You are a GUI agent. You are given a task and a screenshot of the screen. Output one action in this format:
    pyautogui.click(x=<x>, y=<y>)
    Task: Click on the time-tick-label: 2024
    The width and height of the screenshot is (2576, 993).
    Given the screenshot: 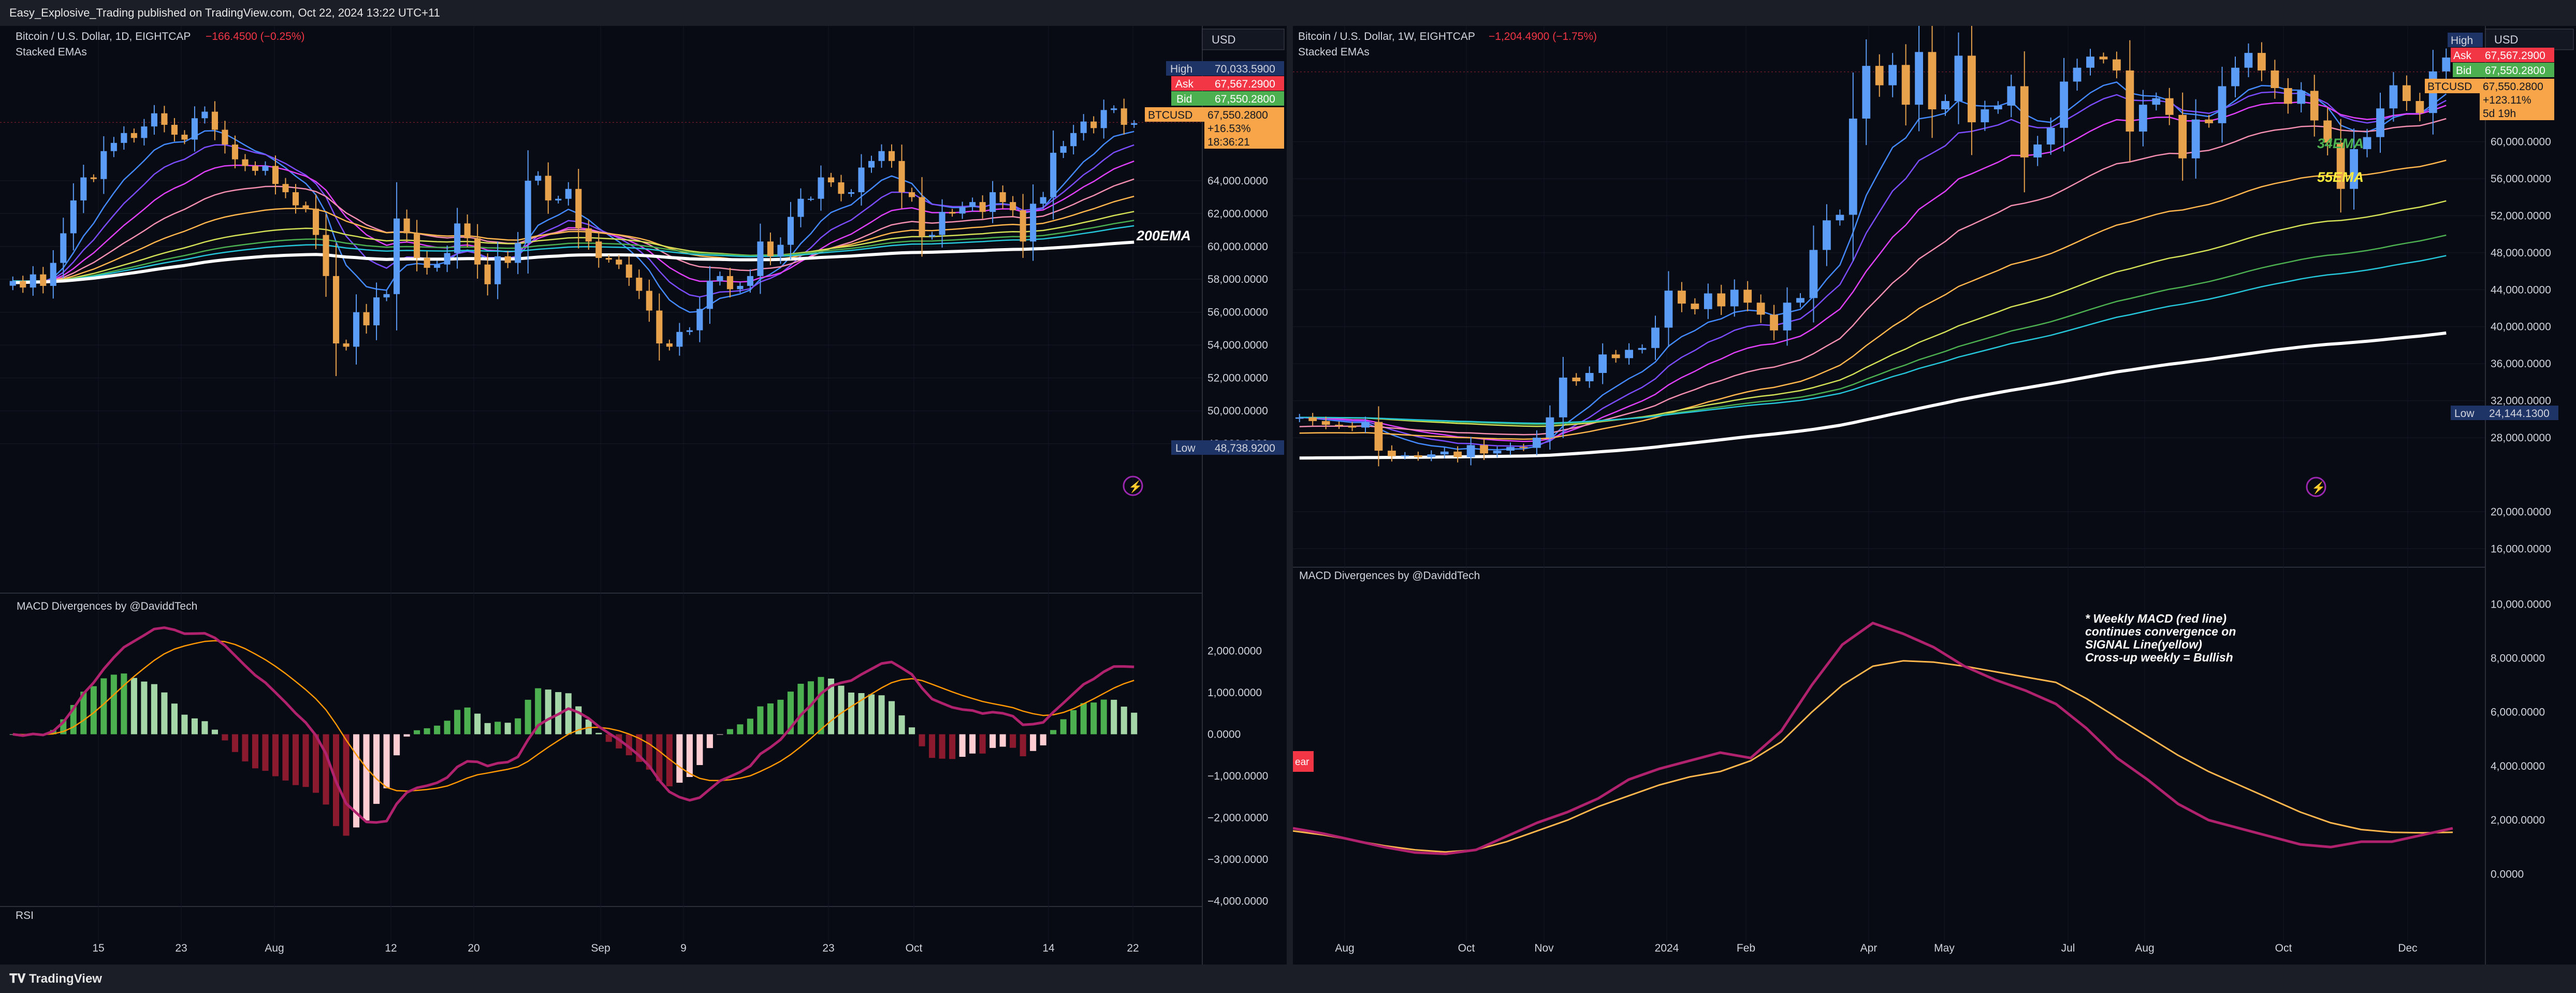 What is the action you would take?
    pyautogui.click(x=1667, y=948)
    